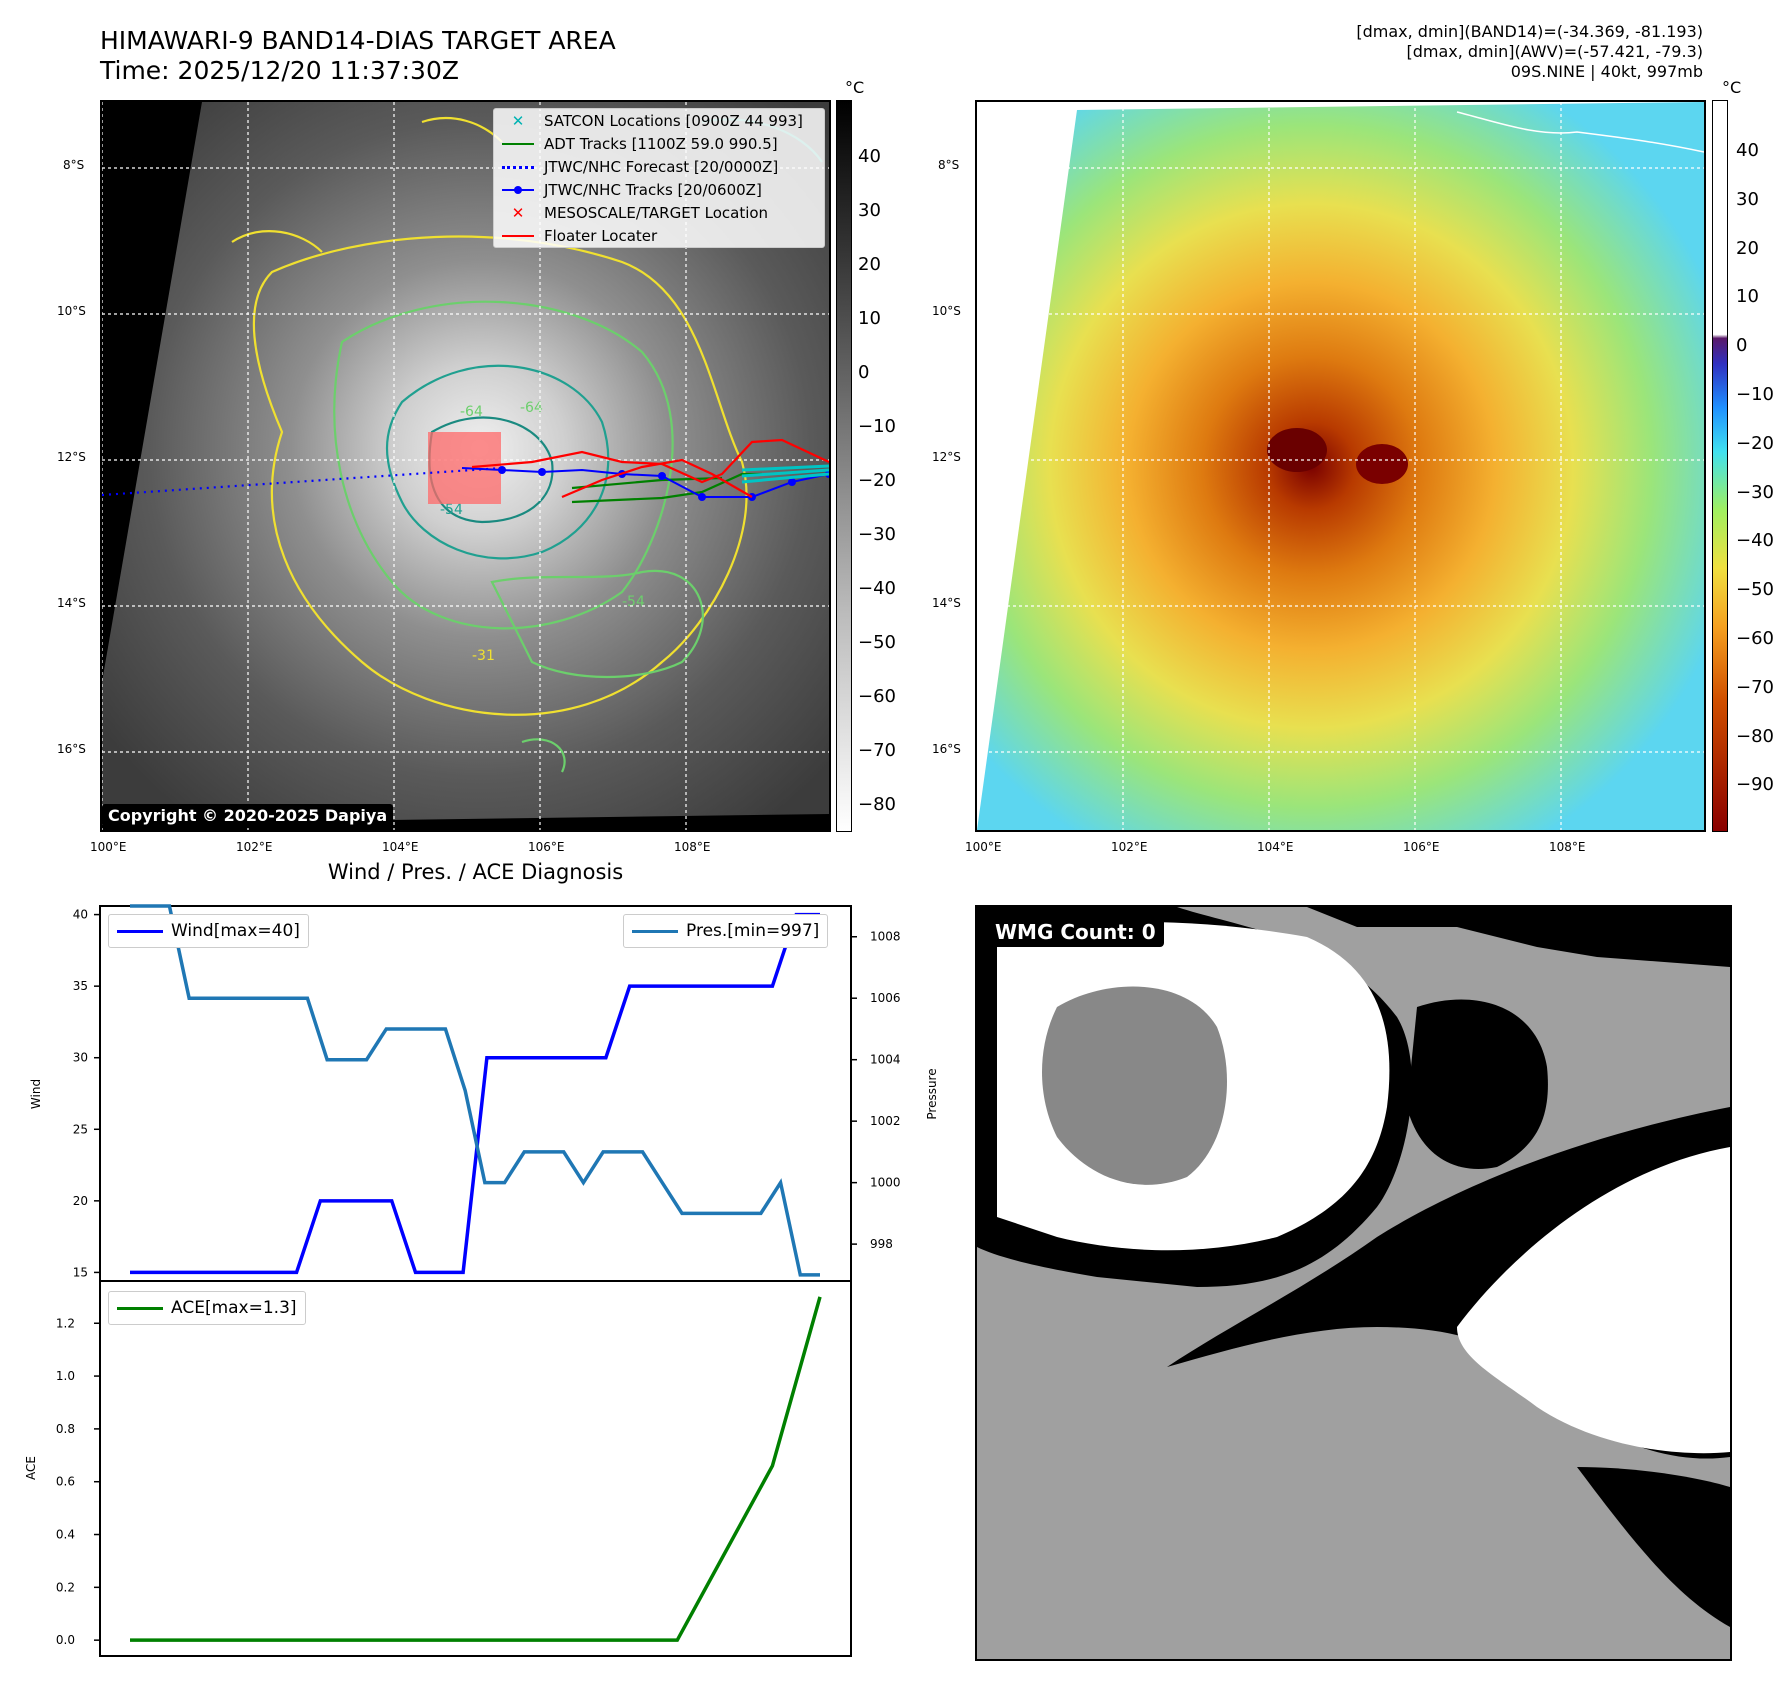  What do you see at coordinates (279, 70) in the screenshot?
I see `map-time: Time: 2025/12/20 11:37:30Z` at bounding box center [279, 70].